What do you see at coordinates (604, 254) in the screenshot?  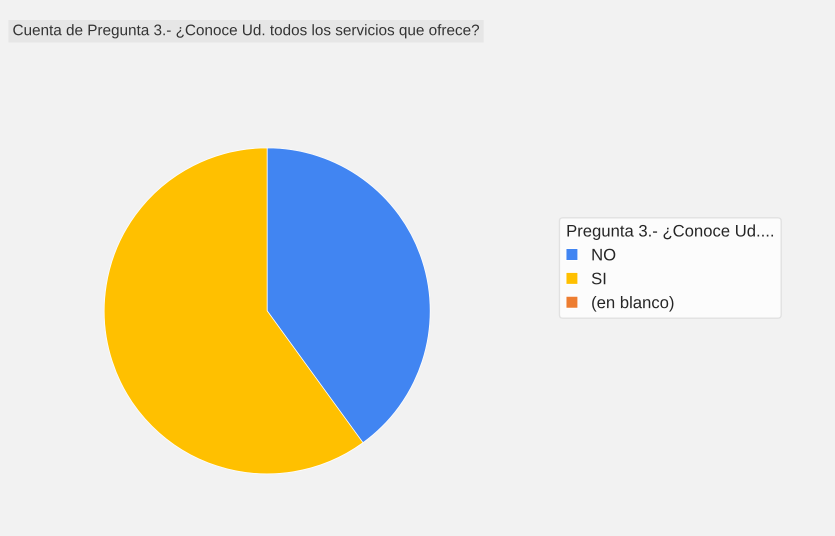 I see `legend-label: NO` at bounding box center [604, 254].